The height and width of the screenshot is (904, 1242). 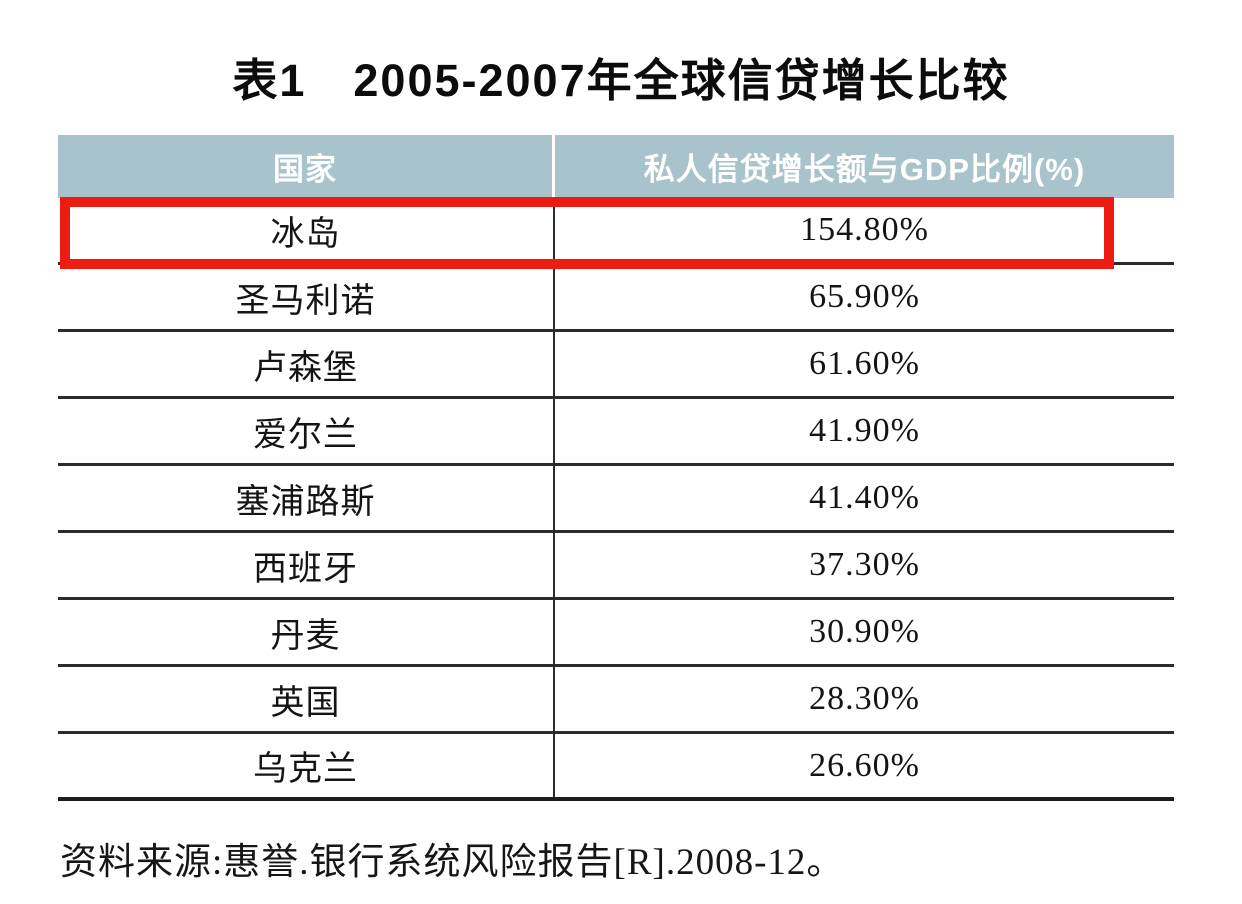 What do you see at coordinates (864, 497) in the screenshot?
I see `value-cell: 41.40%` at bounding box center [864, 497].